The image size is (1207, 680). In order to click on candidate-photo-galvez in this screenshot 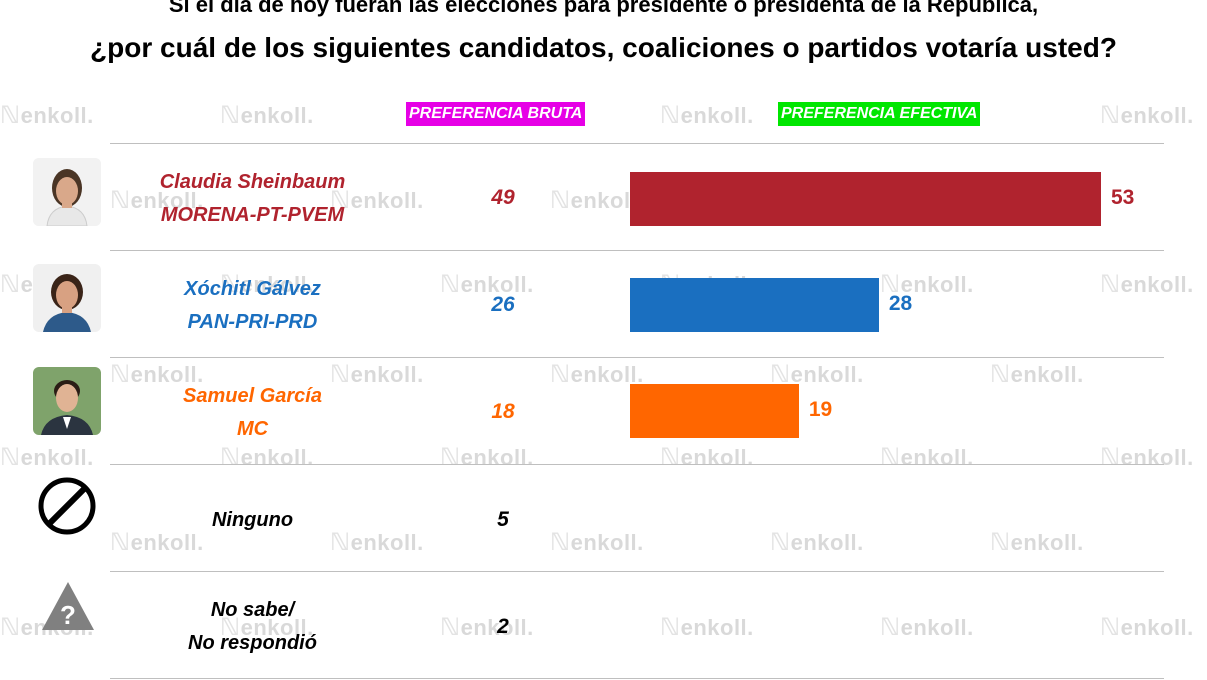, I will do `click(67, 298)`.